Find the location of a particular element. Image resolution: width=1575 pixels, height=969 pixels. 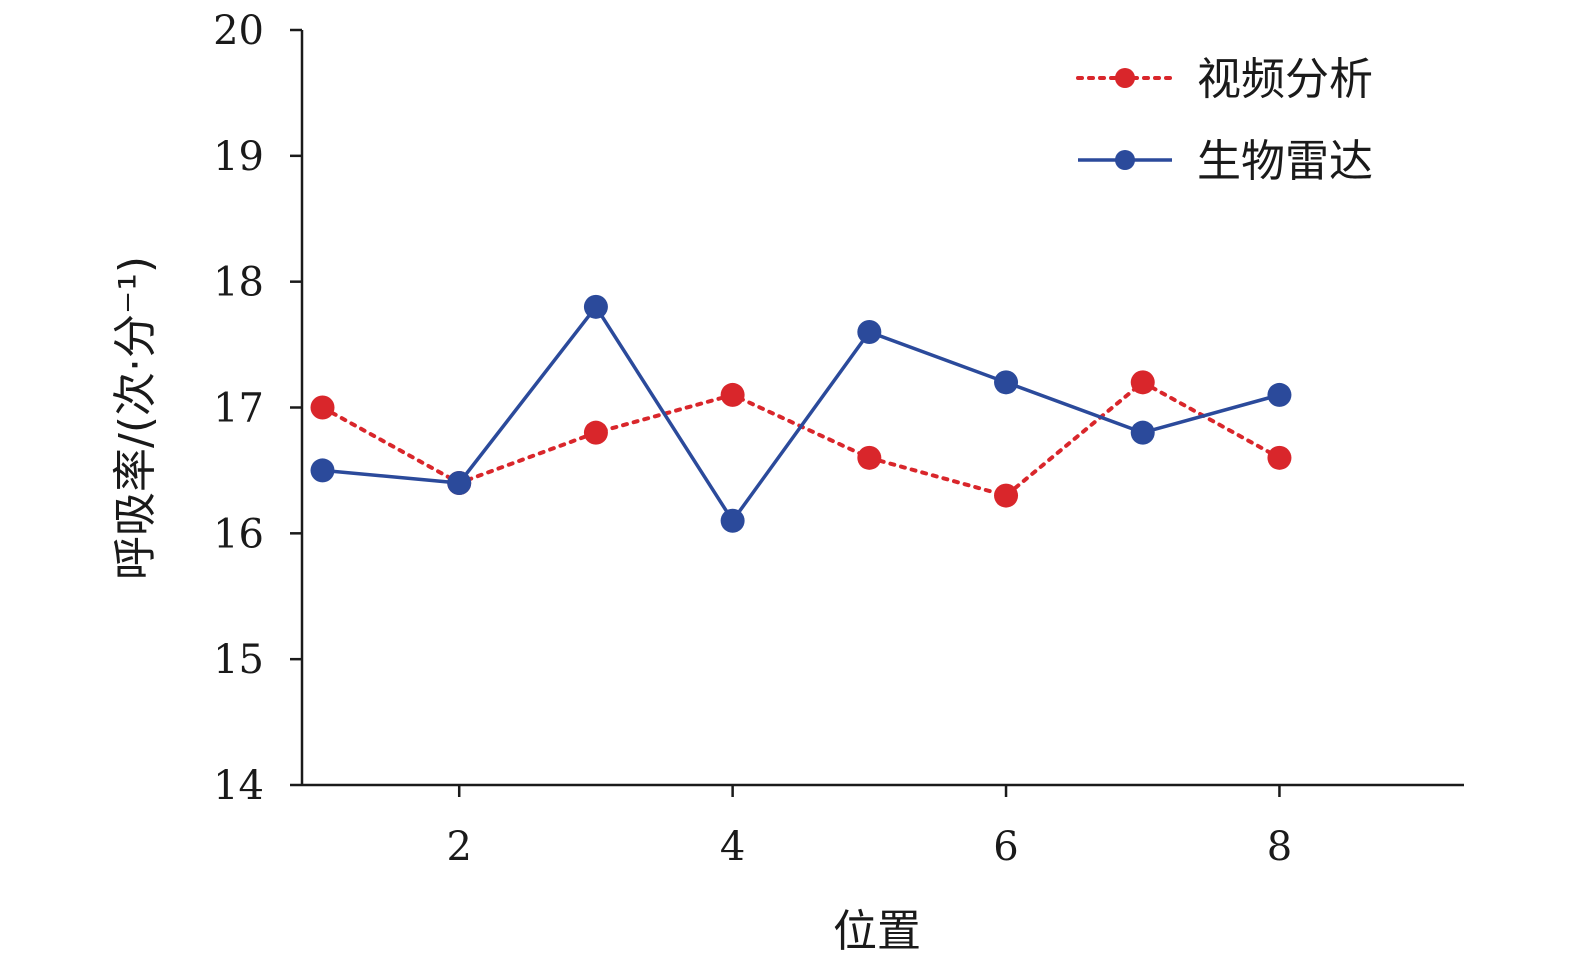

y-tick-label: 19 is located at coordinates (238, 157).